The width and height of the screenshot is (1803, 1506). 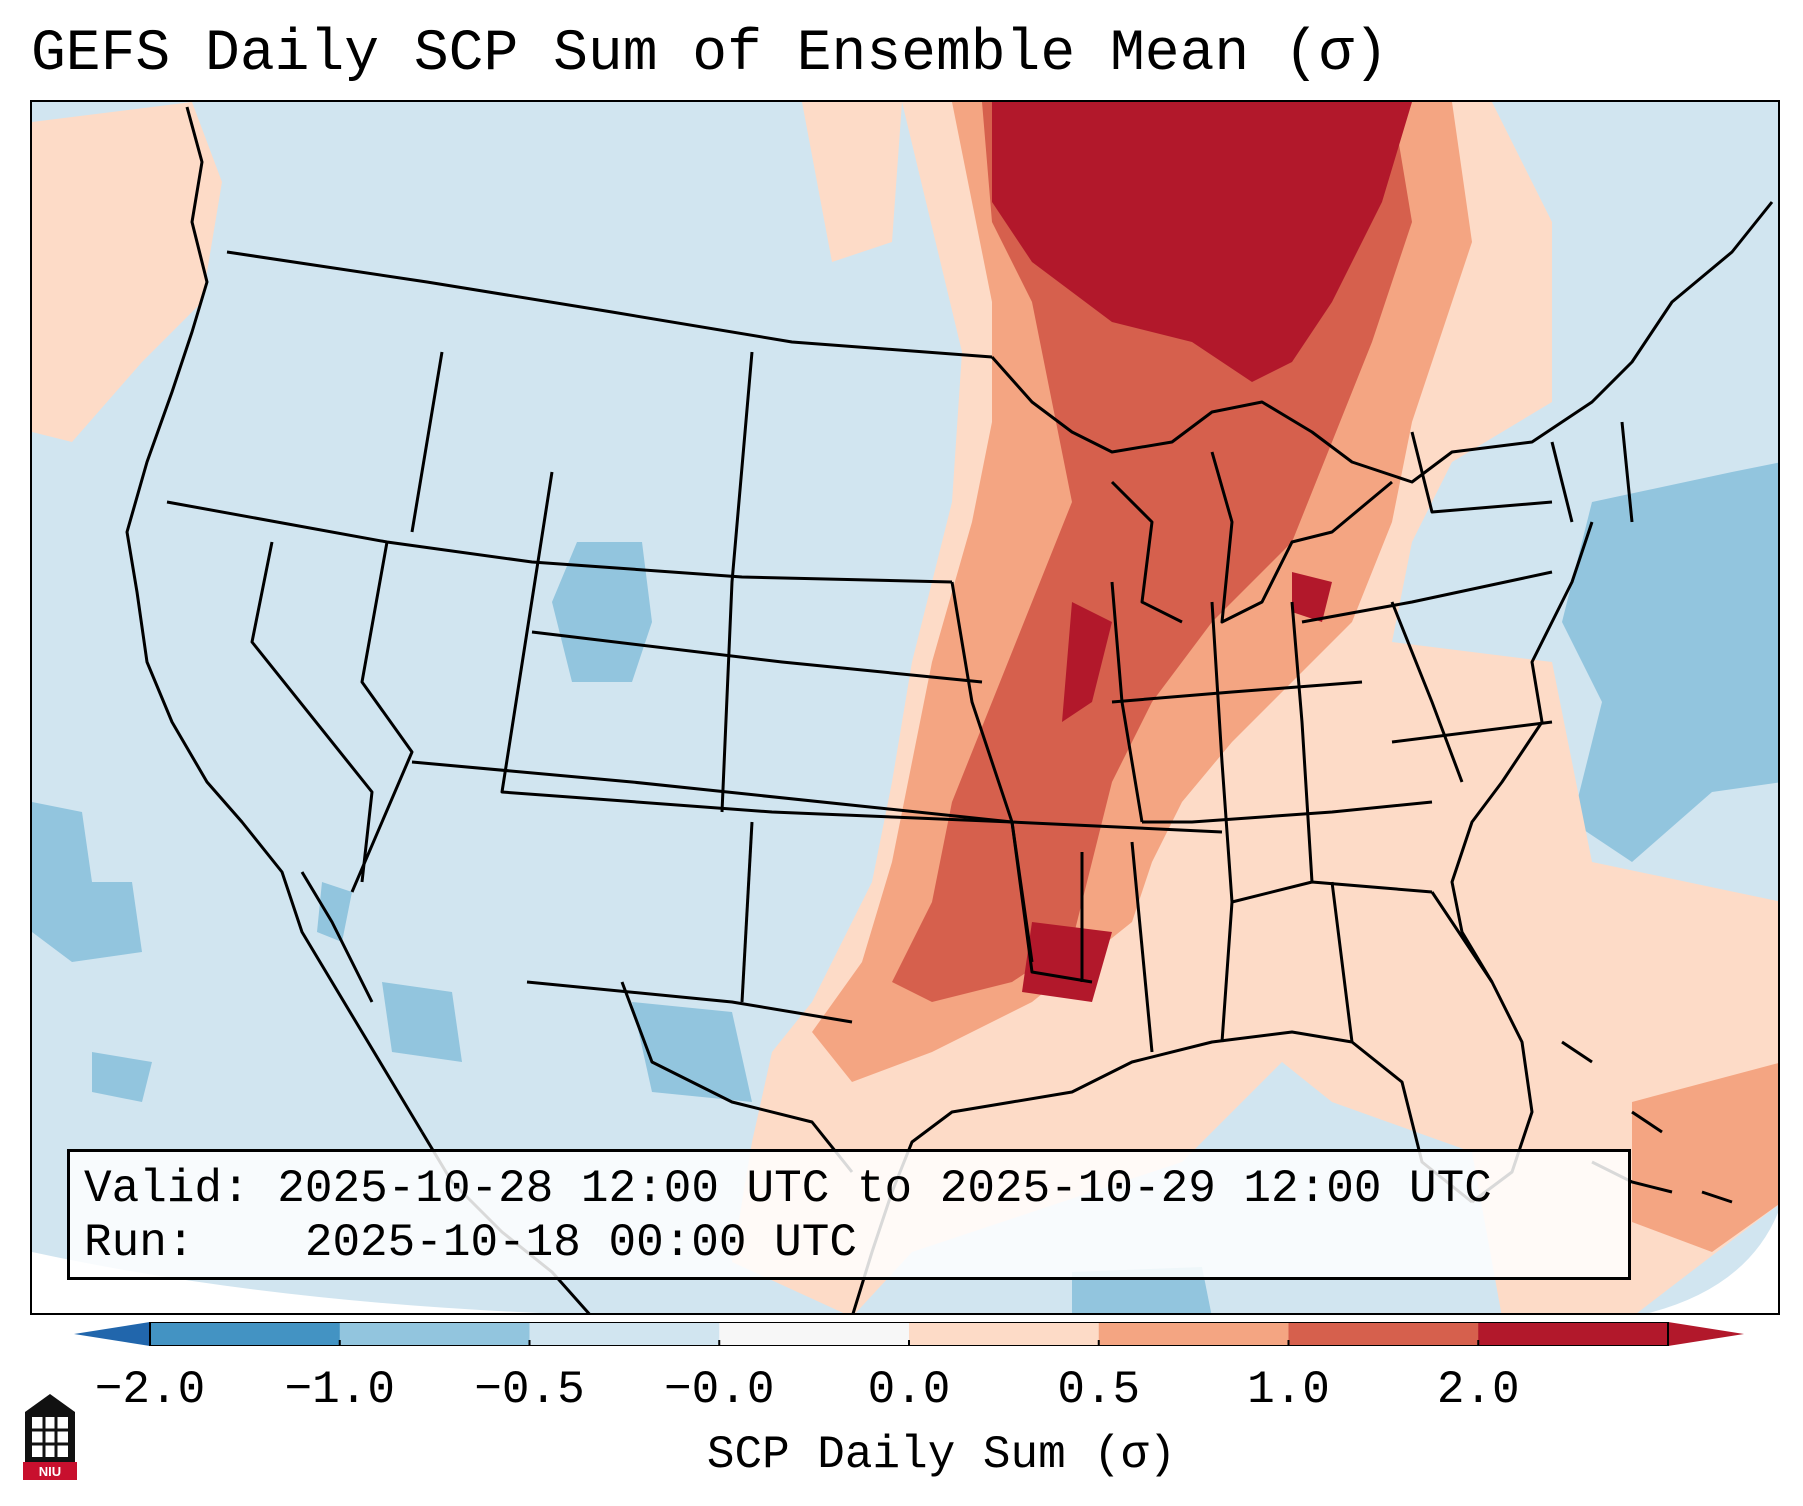 I want to click on colorbar-tick-label: −1.0, so click(x=339, y=1390).